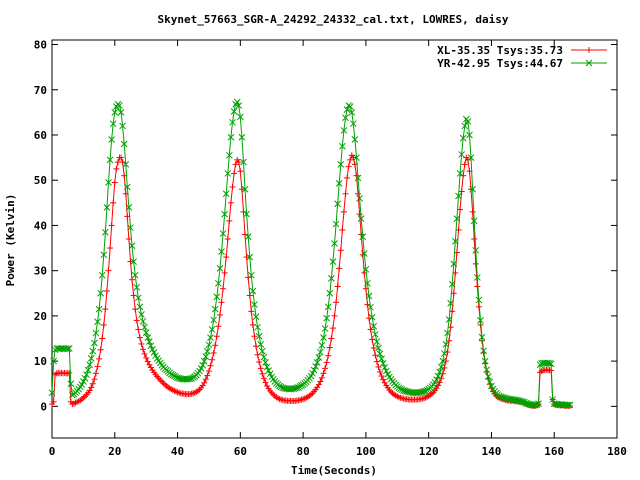  Describe the element at coordinates (40, 90) in the screenshot. I see `y-tick-label: 70` at that location.